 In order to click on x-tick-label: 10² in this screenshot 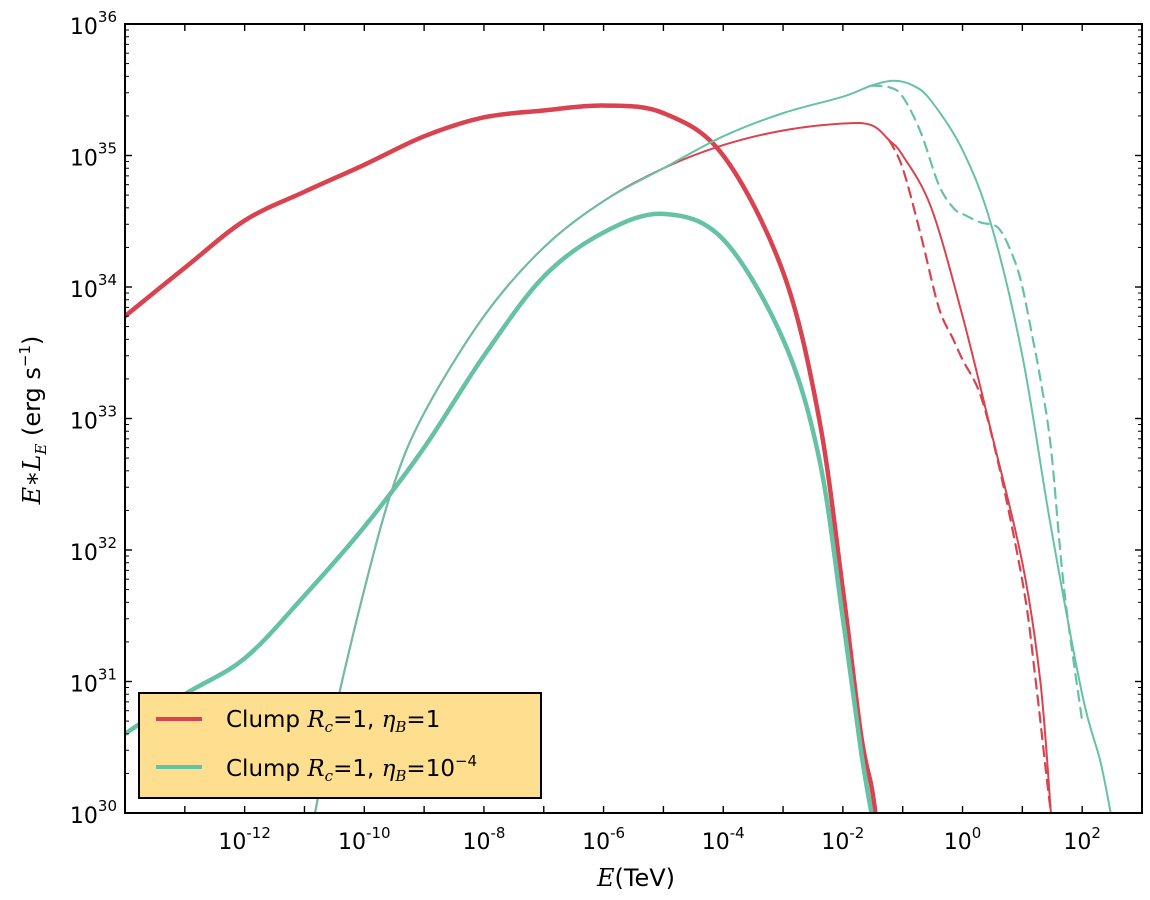, I will do `click(1082, 839)`.